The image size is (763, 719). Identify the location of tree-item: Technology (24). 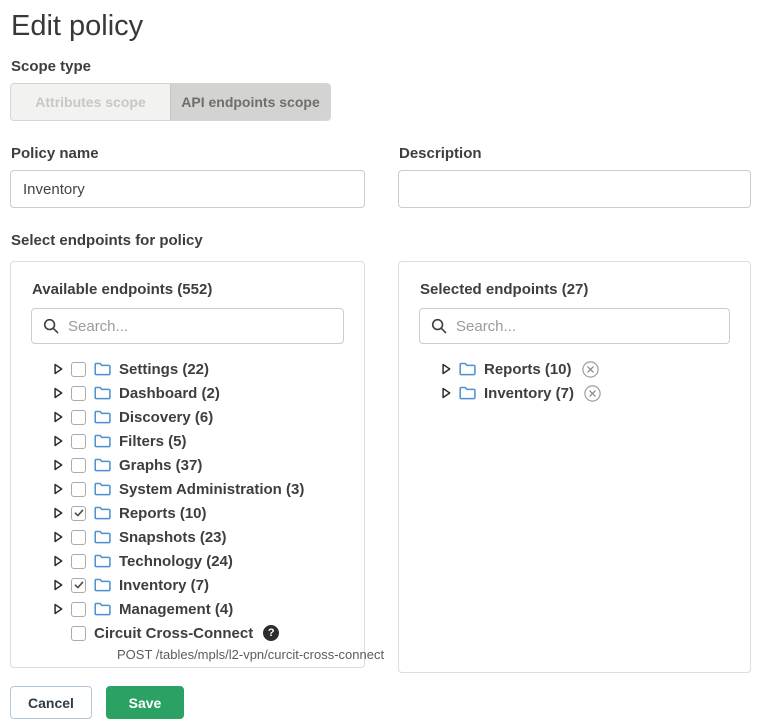
(198, 561).